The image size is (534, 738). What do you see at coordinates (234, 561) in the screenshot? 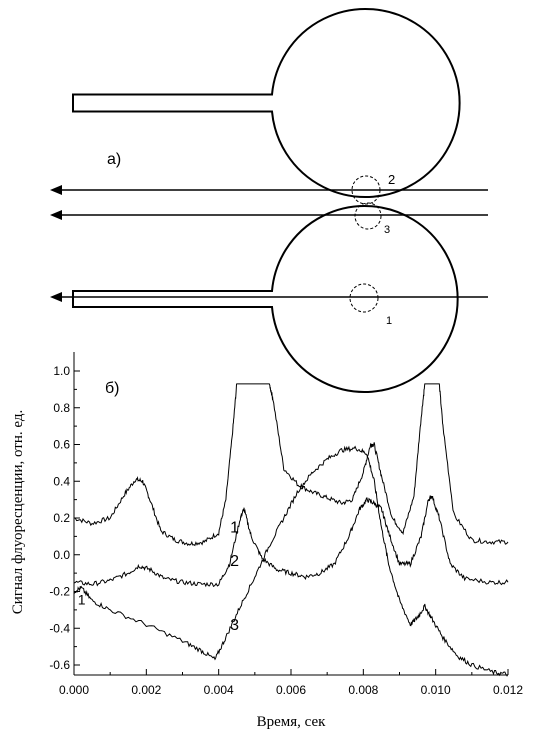
I see `curve-label: 2` at bounding box center [234, 561].